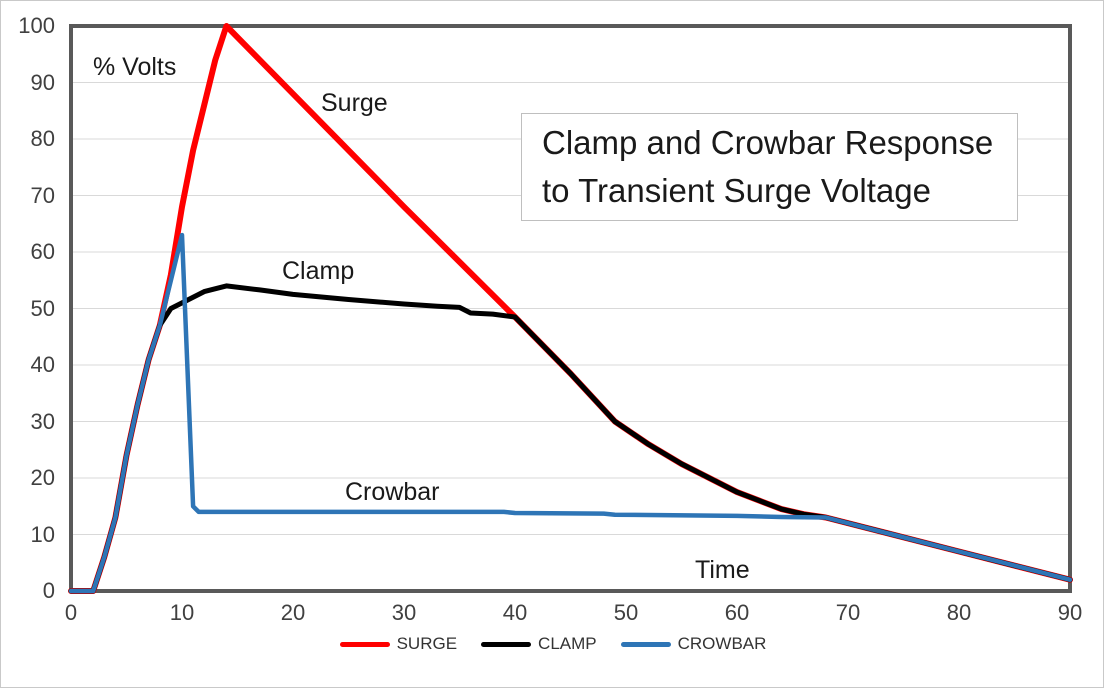 The image size is (1104, 688). Describe the element at coordinates (722, 570) in the screenshot. I see `x-axis-title: Time` at that location.